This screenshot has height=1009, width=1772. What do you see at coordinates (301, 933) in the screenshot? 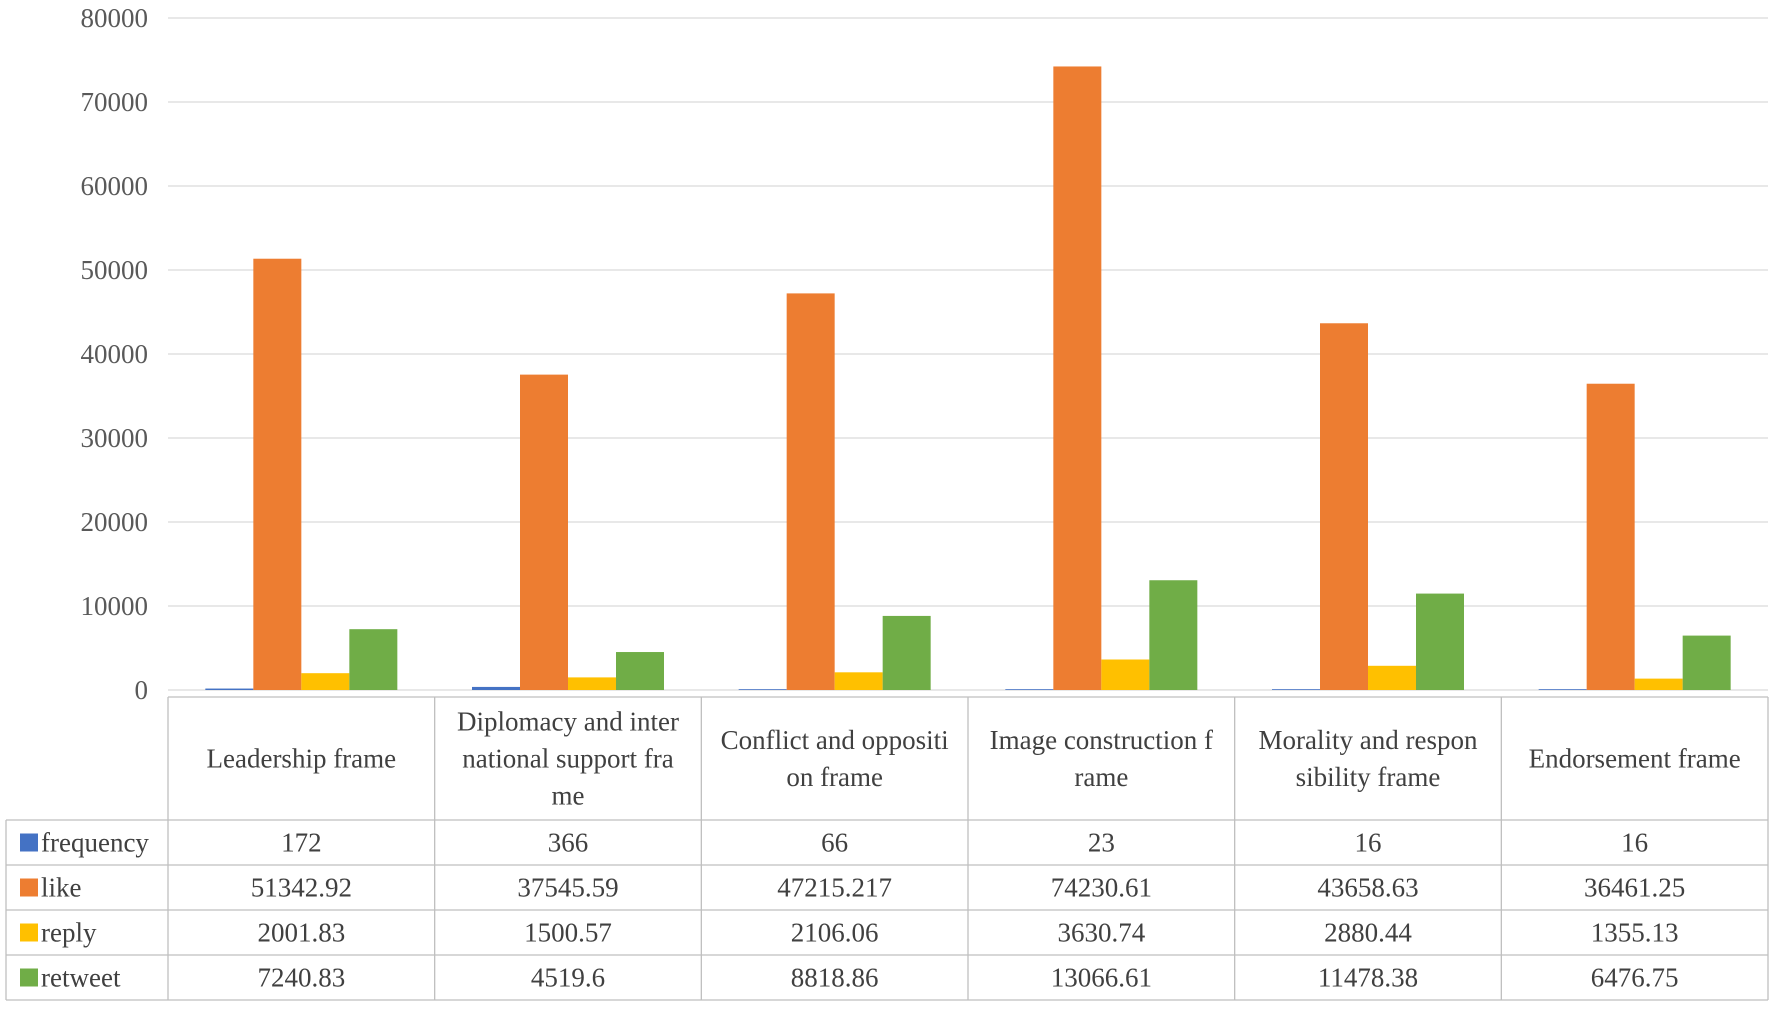
I see `data-label-reply: 2001.83` at bounding box center [301, 933].